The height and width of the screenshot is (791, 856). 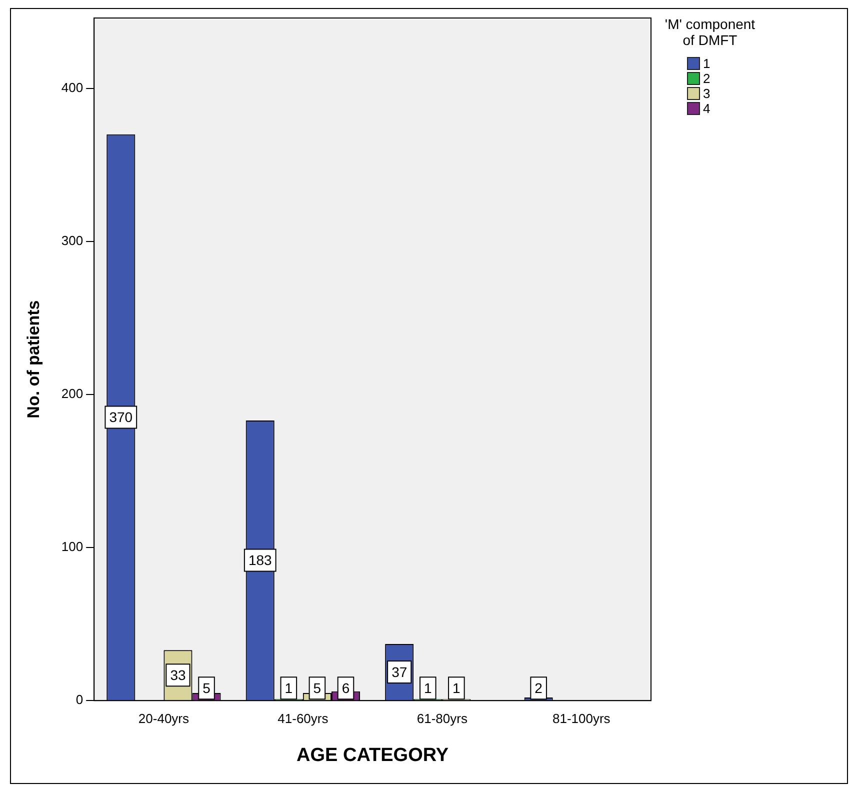 What do you see at coordinates (178, 674) in the screenshot?
I see `data-label: 33` at bounding box center [178, 674].